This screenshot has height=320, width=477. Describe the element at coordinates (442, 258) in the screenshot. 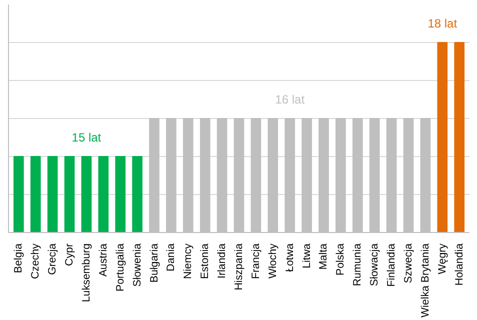

I see `x-tick-label: Węgry` at that location.